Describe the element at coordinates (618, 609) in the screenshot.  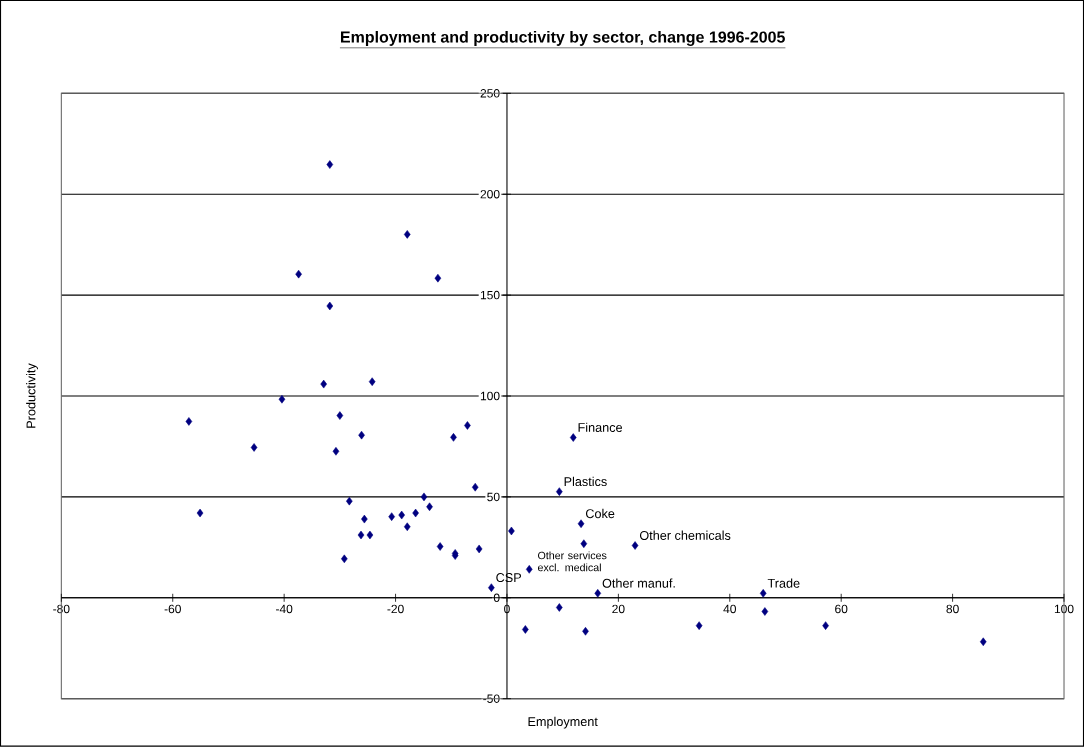
I see `x-tick-label: 20` at that location.